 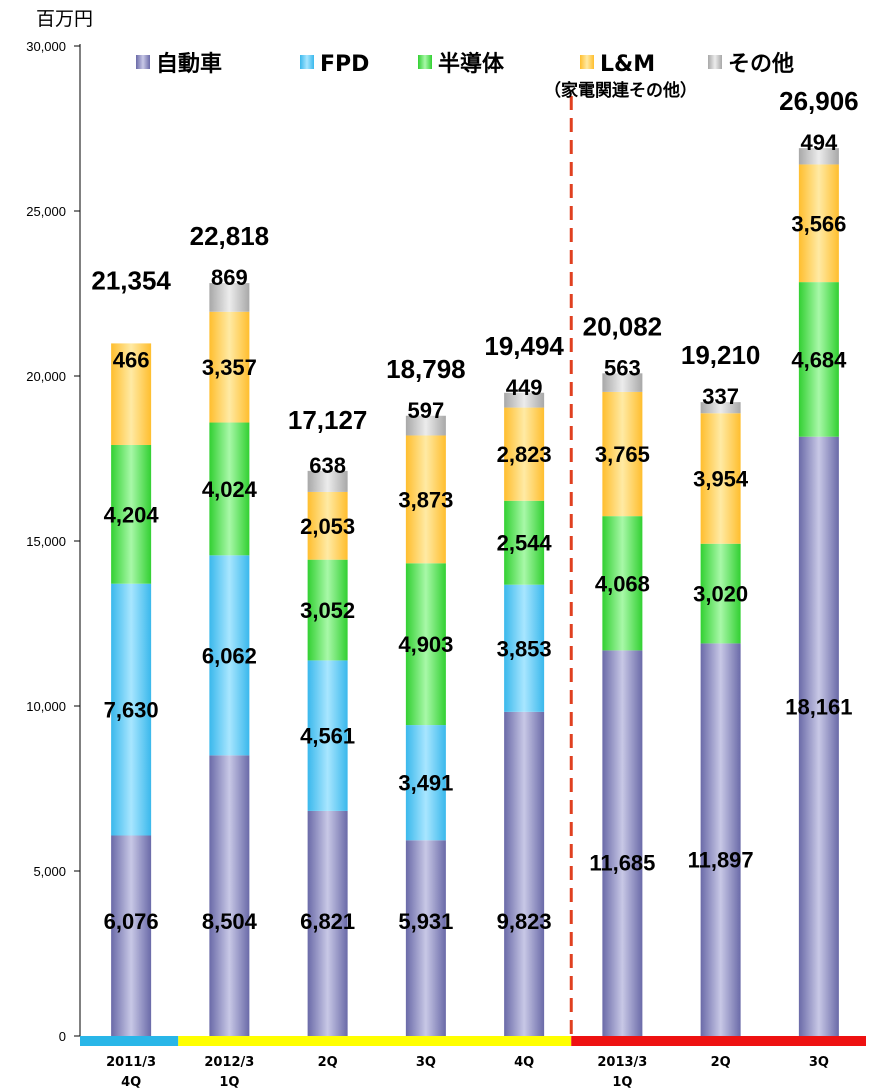 What do you see at coordinates (622, 1062) in the screenshot?
I see `x-tick-label: 2013/3` at bounding box center [622, 1062].